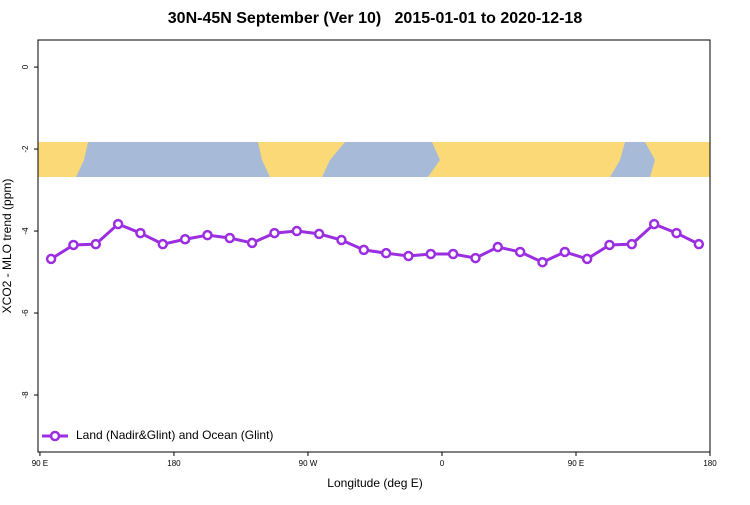  I want to click on map-band, so click(374, 159).